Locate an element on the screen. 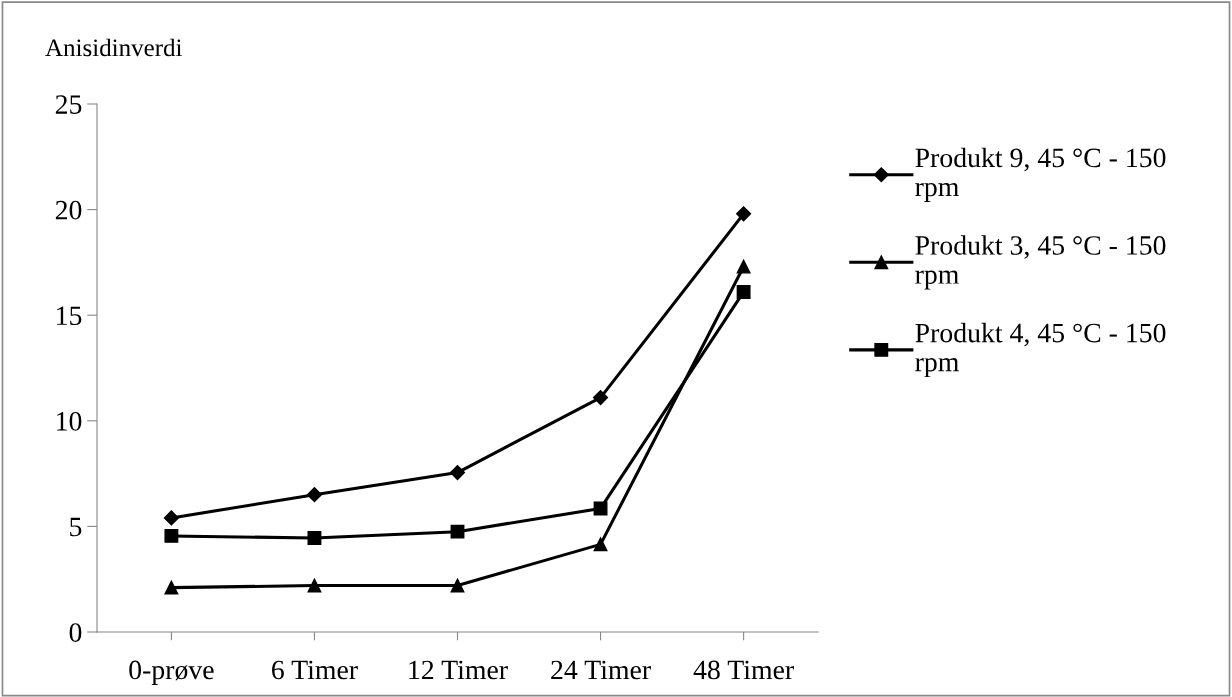 The image size is (1232, 697). x-tick-label: 48 Timer is located at coordinates (743, 670).